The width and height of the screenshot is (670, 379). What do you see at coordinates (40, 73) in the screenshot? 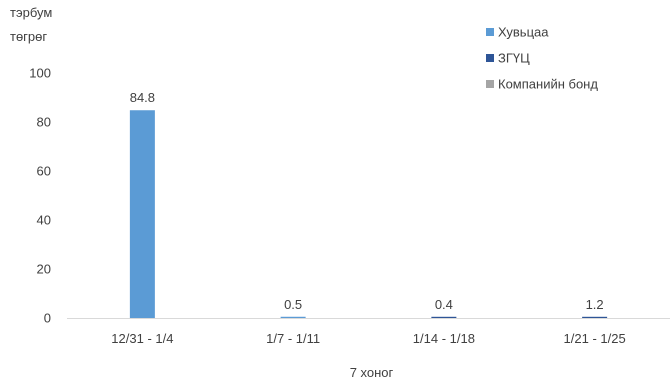
I see `y-tick-label: 100` at bounding box center [40, 73].